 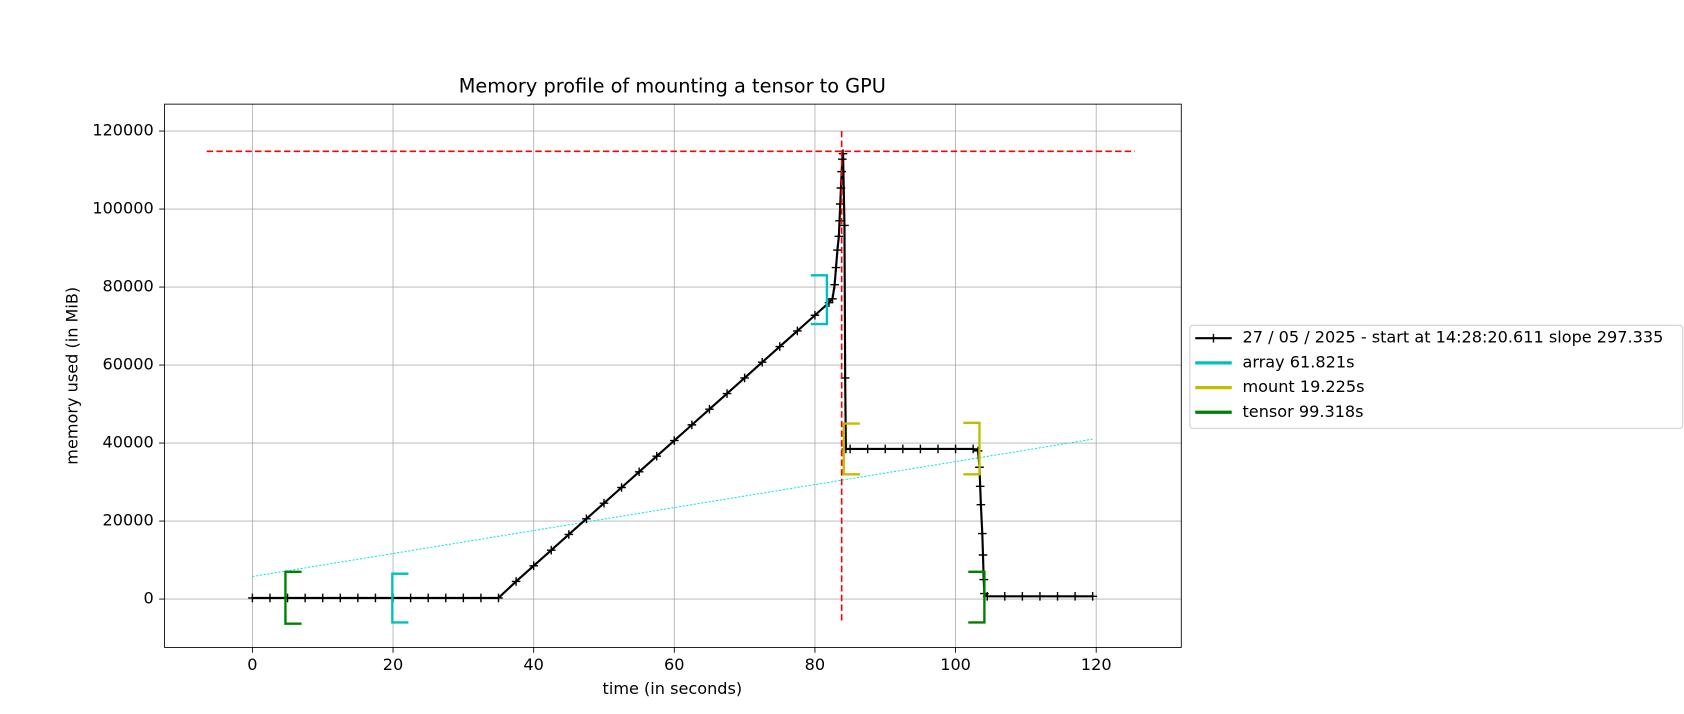 What do you see at coordinates (252, 664) in the screenshot?
I see `x-tick-label: 0` at bounding box center [252, 664].